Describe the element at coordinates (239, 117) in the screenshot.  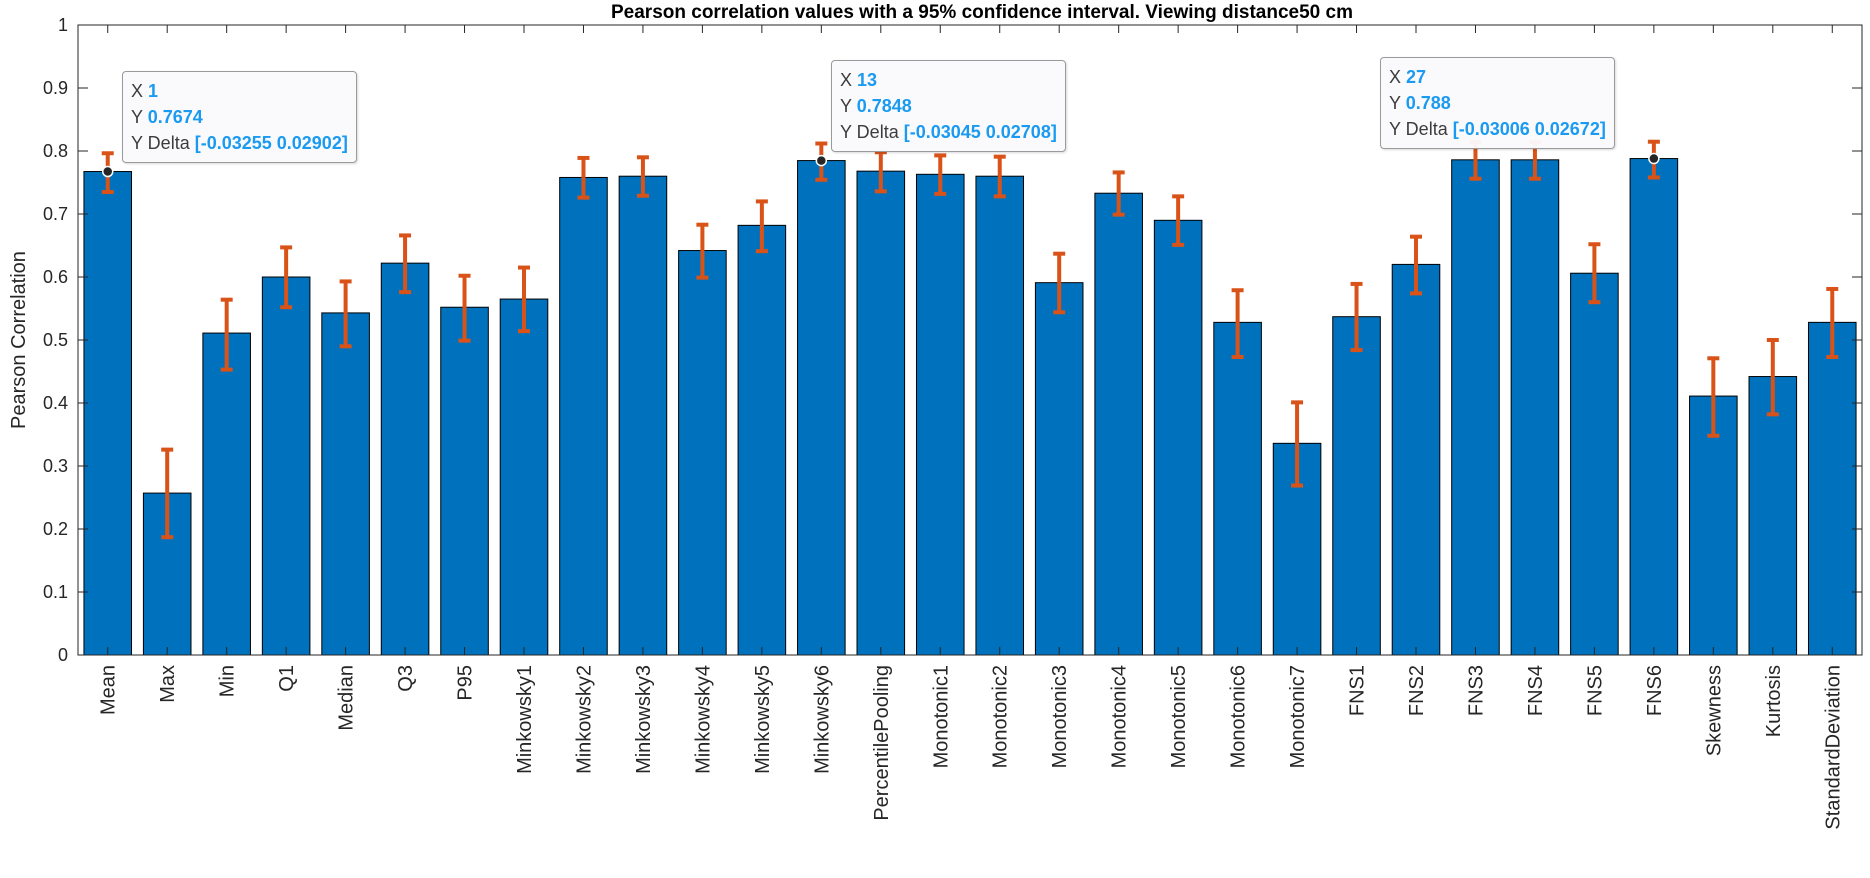
I see `datatip-row: Y 0.7674` at that location.